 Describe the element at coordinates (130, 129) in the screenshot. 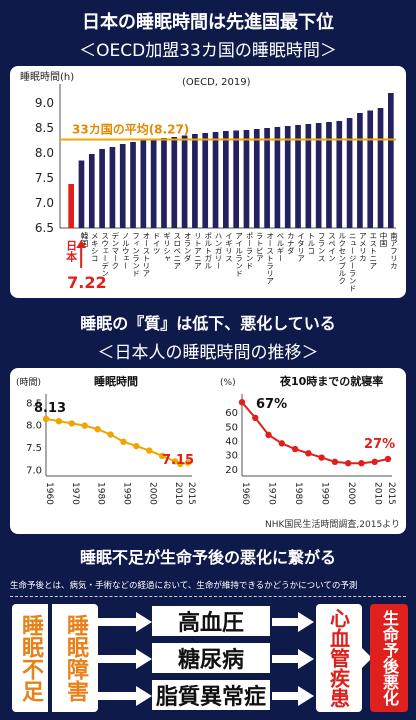

I see `average-label: 33カ国の平均(8.27)` at that location.